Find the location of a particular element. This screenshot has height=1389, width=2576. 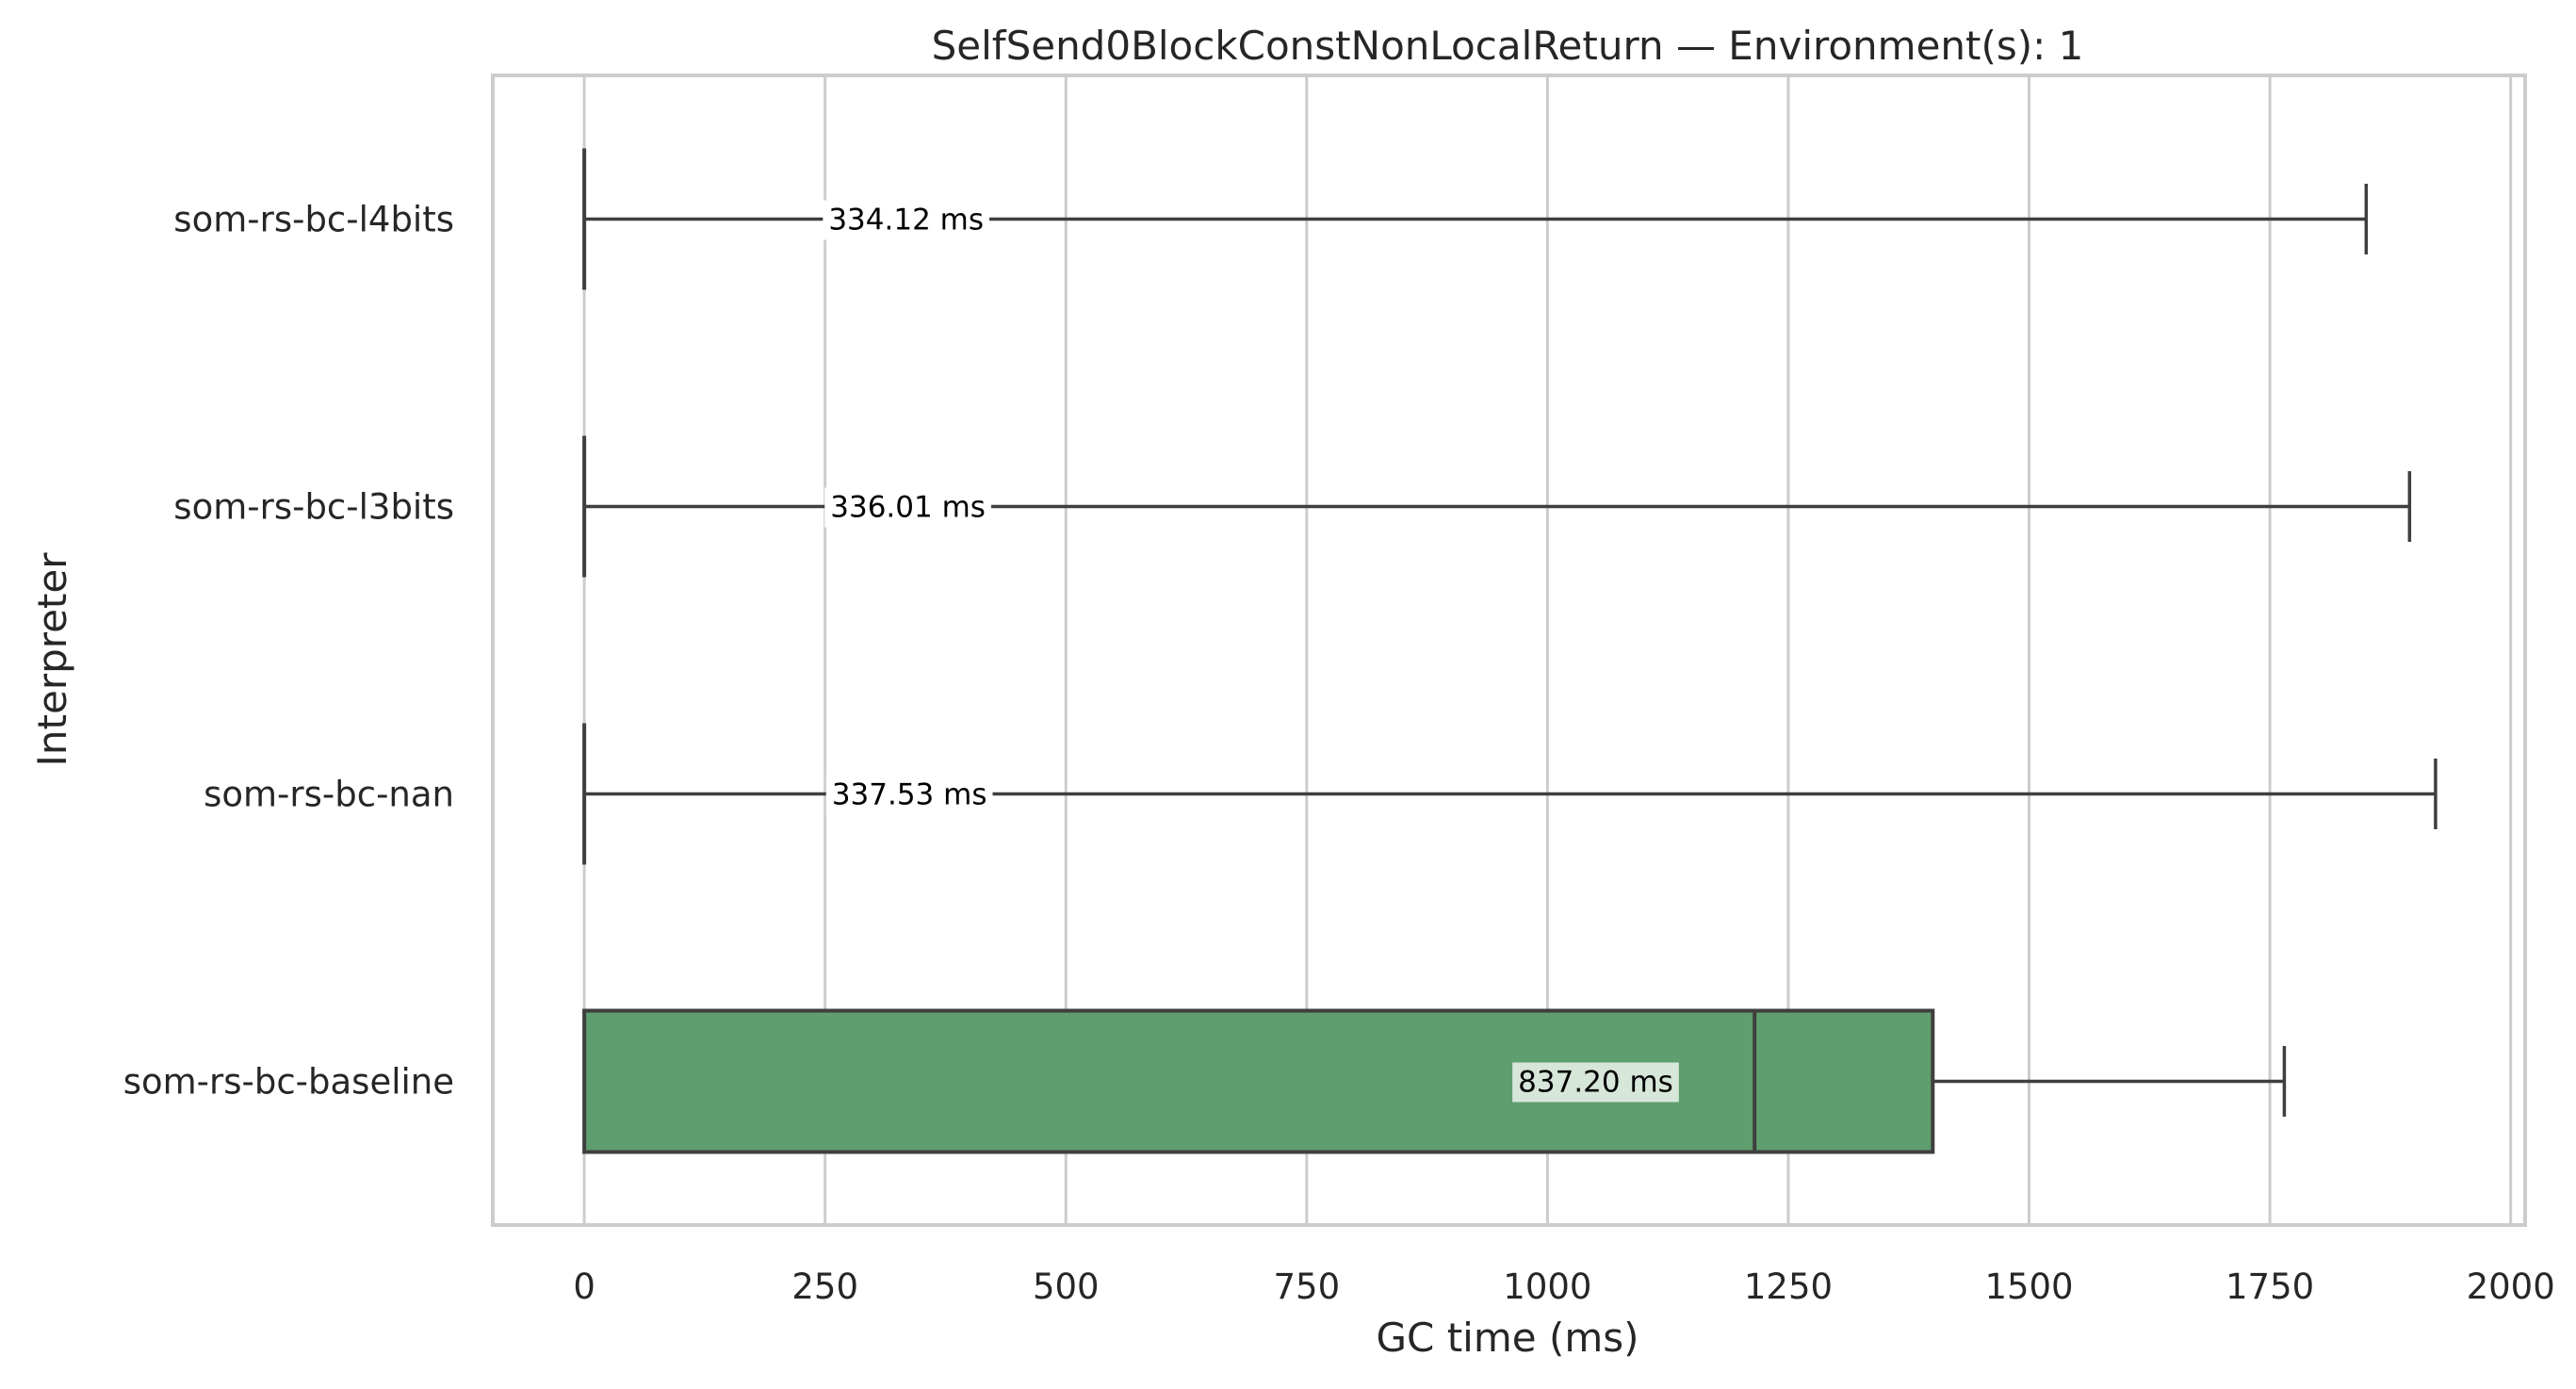

mean-label: 336.01 ms is located at coordinates (908, 508).